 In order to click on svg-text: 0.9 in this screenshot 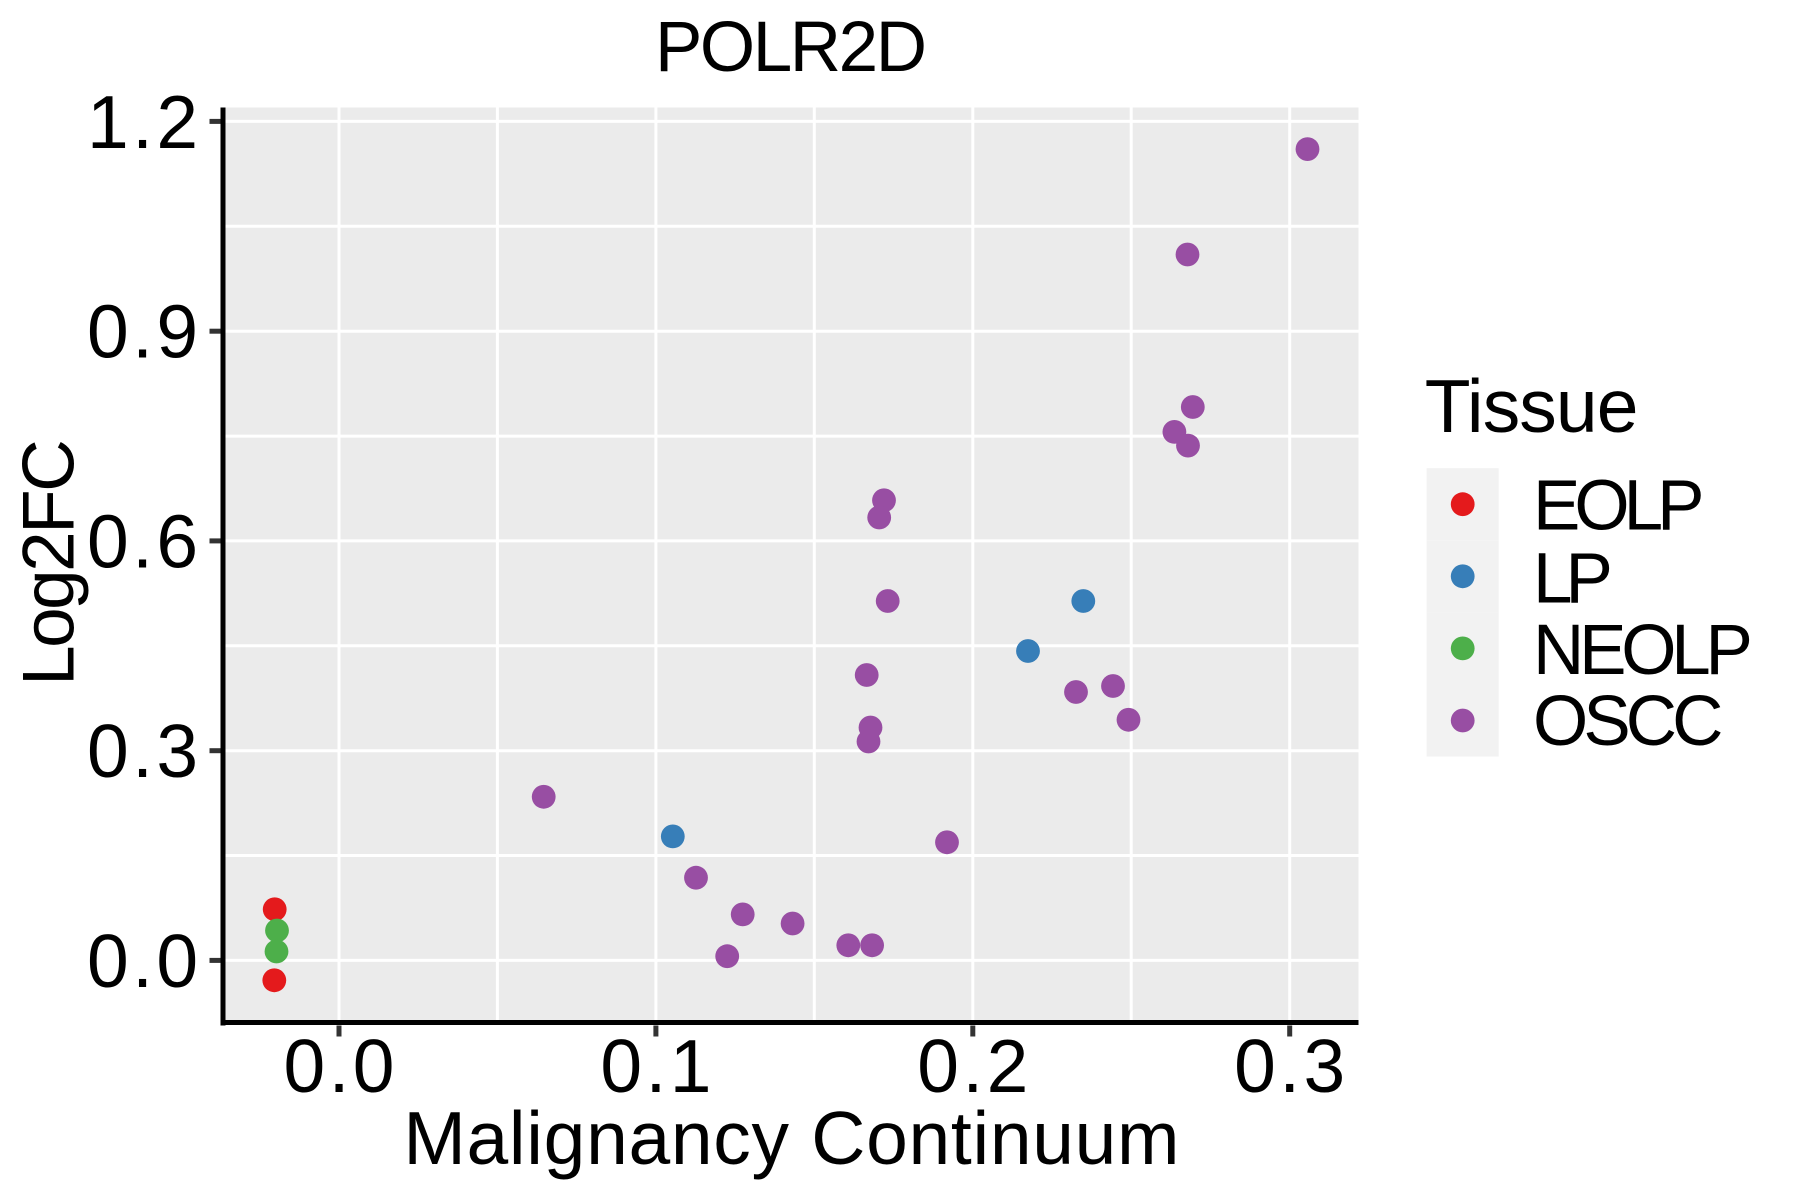, I will do `click(144, 332)`.